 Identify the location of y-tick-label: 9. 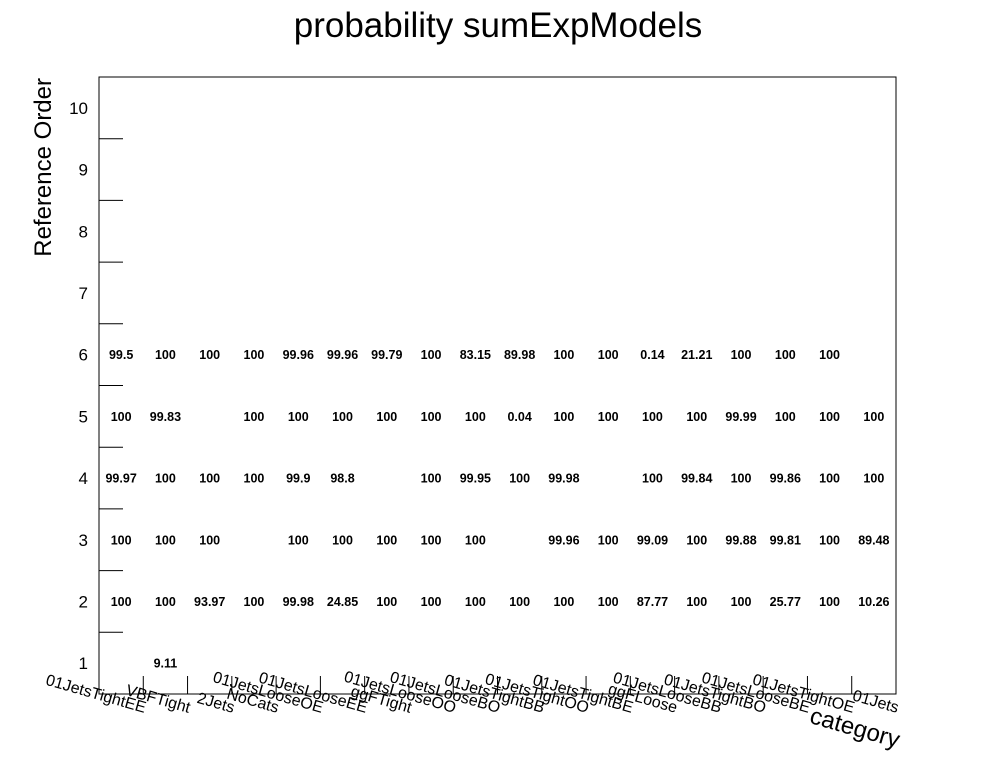
(83, 170).